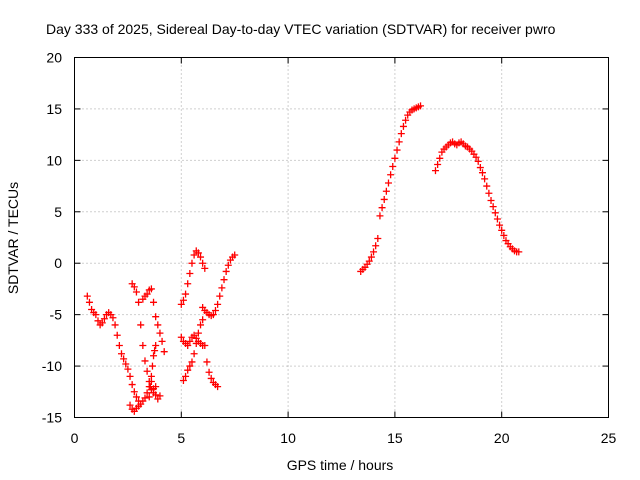  Describe the element at coordinates (181, 438) in the screenshot. I see `x-tick-label: 5` at that location.